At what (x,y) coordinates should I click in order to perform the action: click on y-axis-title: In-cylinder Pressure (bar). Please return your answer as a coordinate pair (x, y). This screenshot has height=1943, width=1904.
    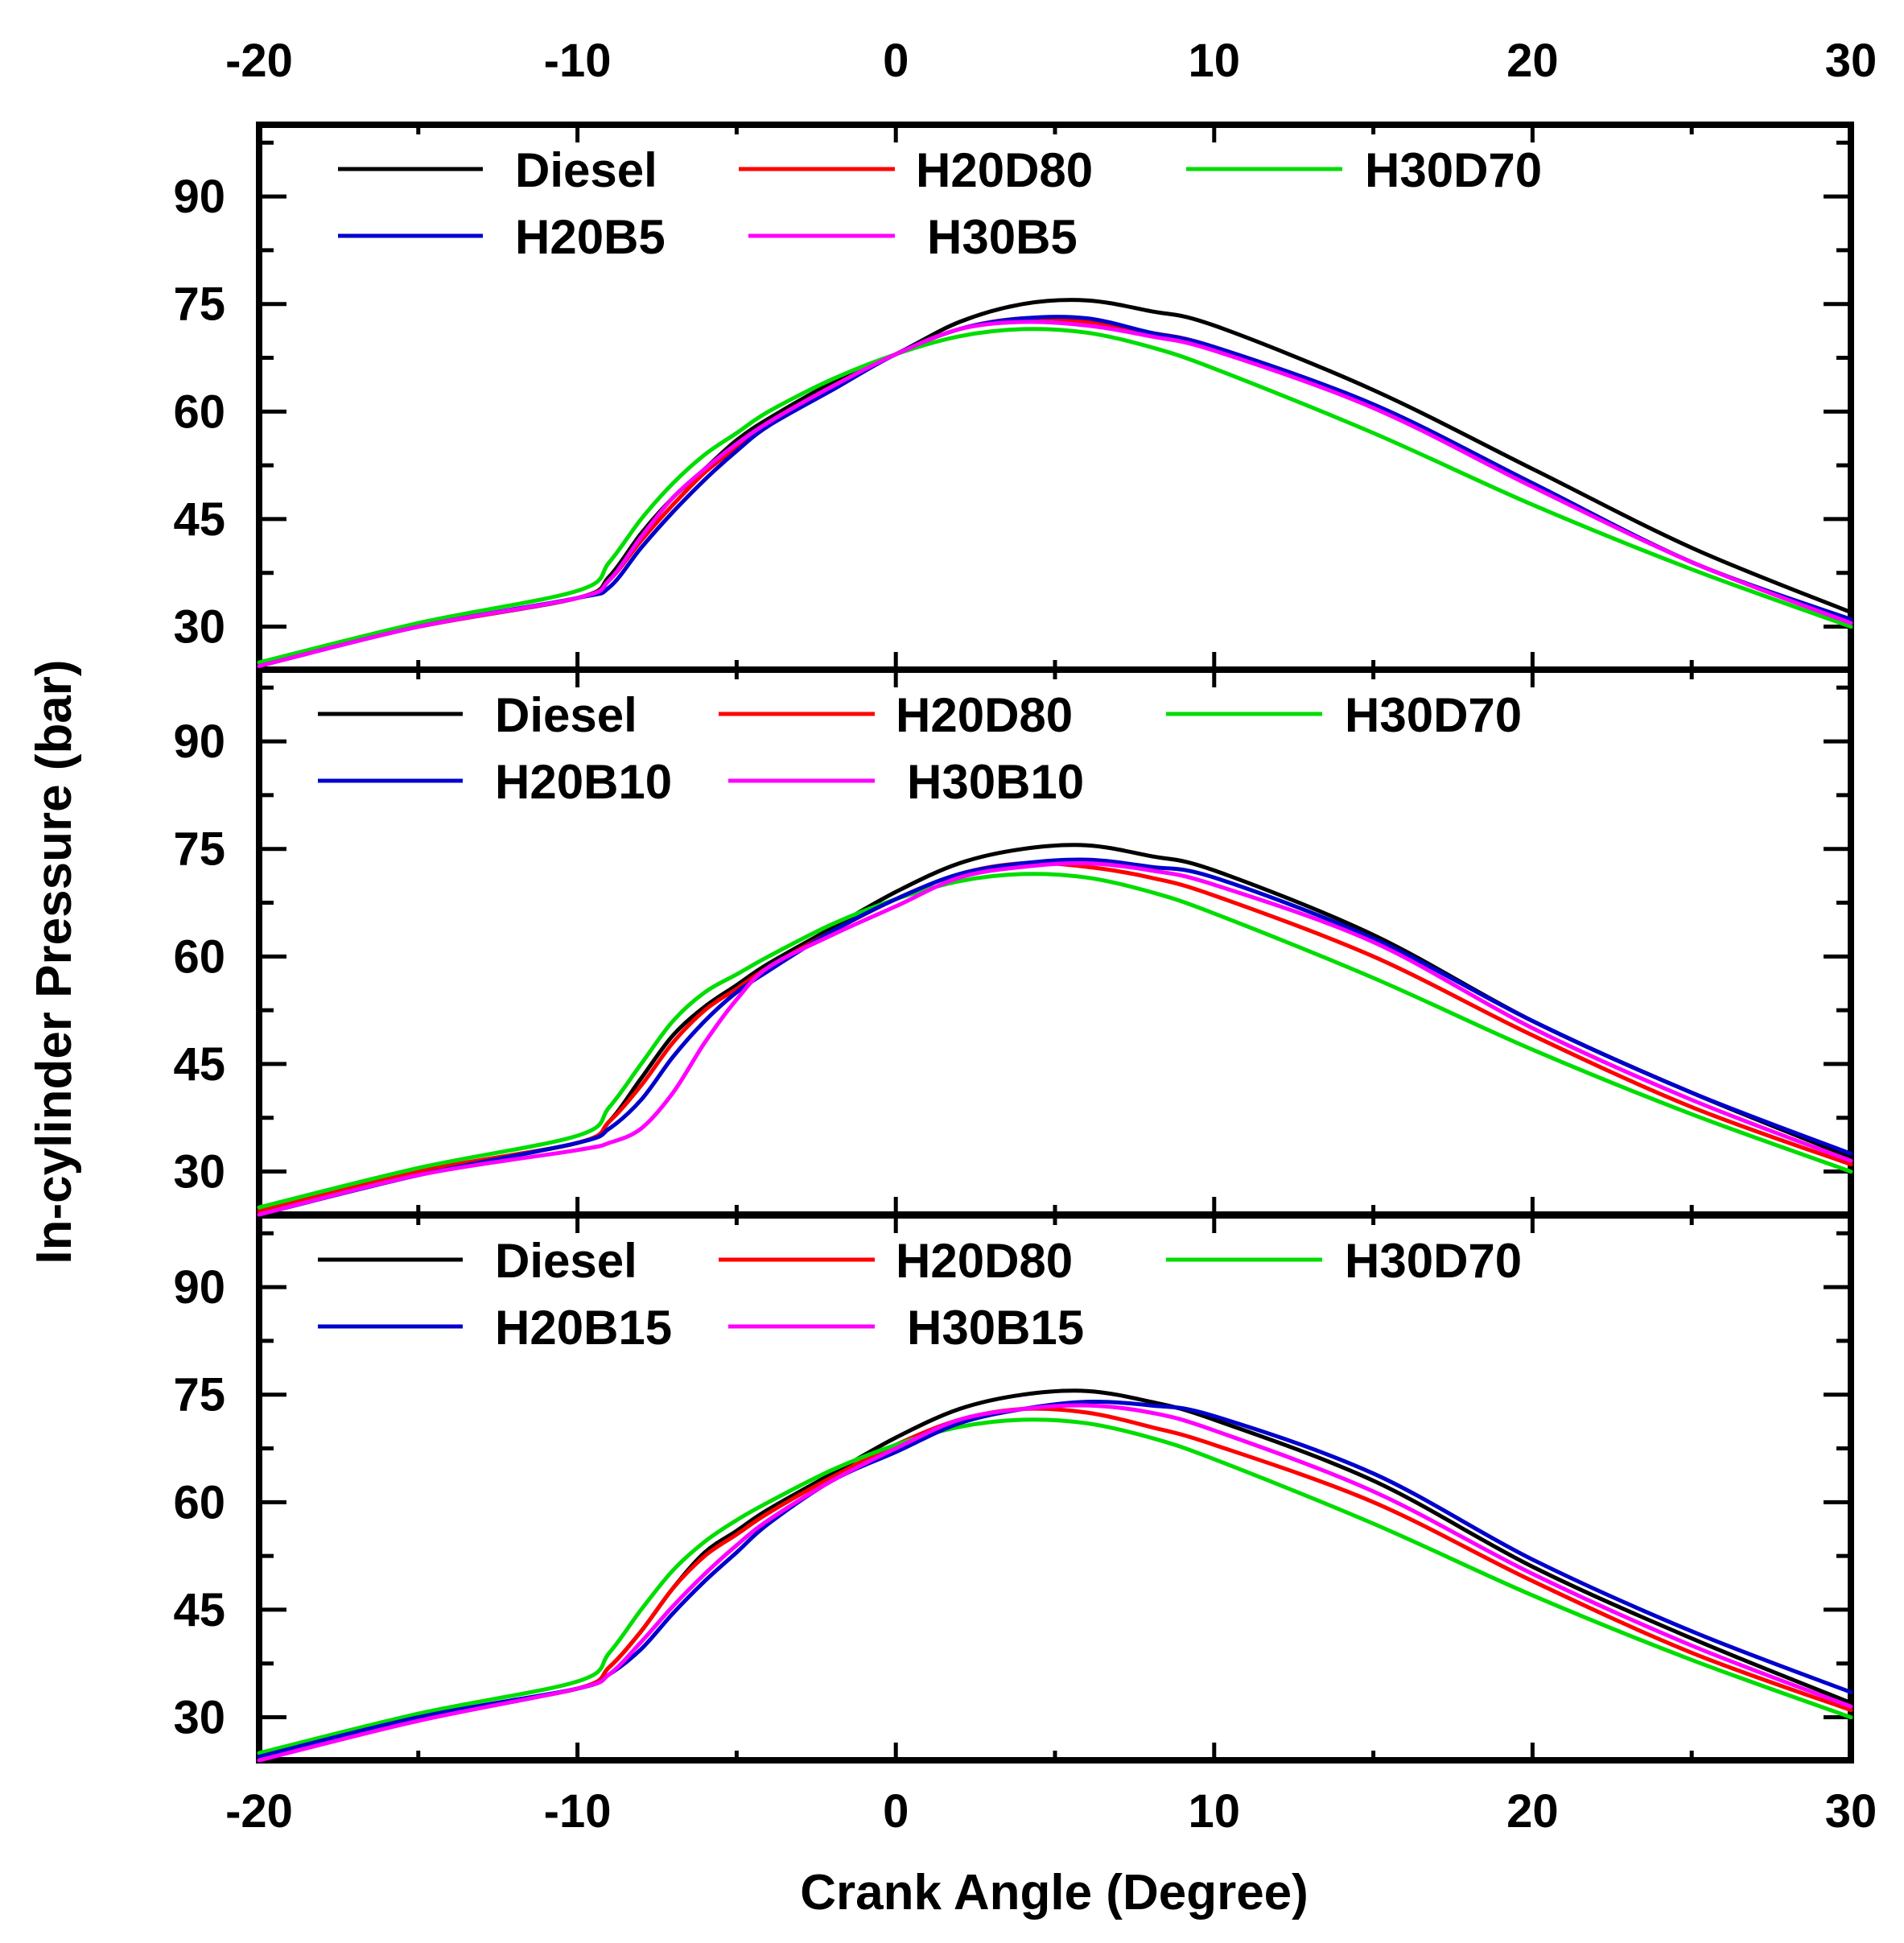
    Looking at the image, I should click on (54, 961).